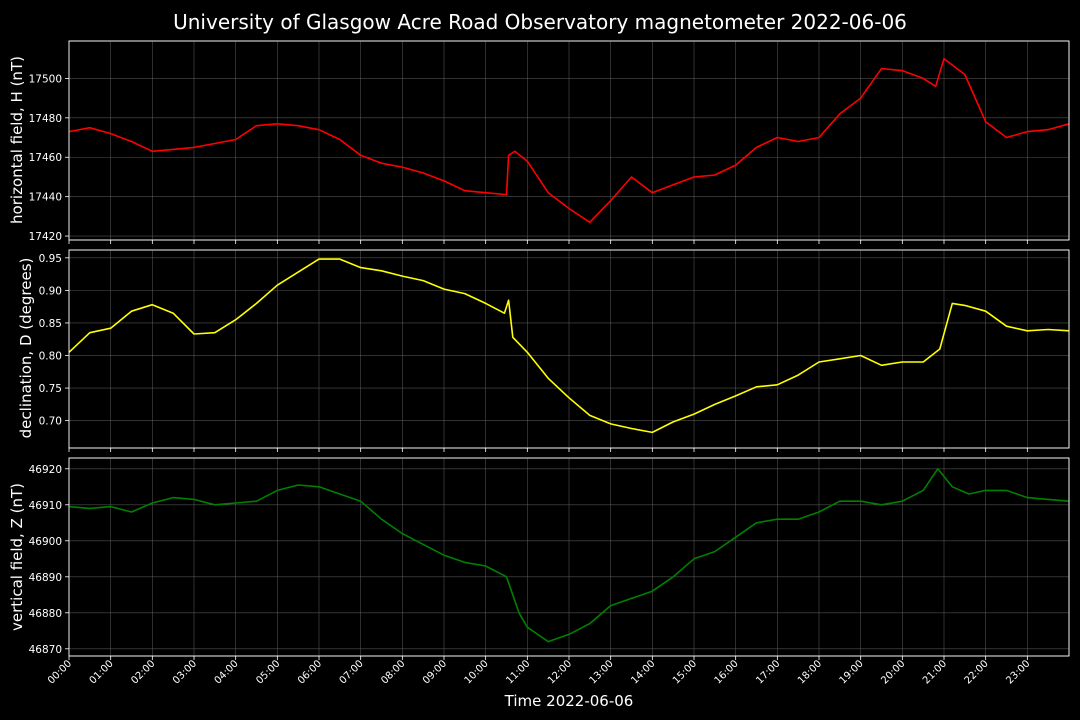 The image size is (1080, 720). What do you see at coordinates (45, 119) in the screenshot?
I see `h-y-tick-label: 17480` at bounding box center [45, 119].